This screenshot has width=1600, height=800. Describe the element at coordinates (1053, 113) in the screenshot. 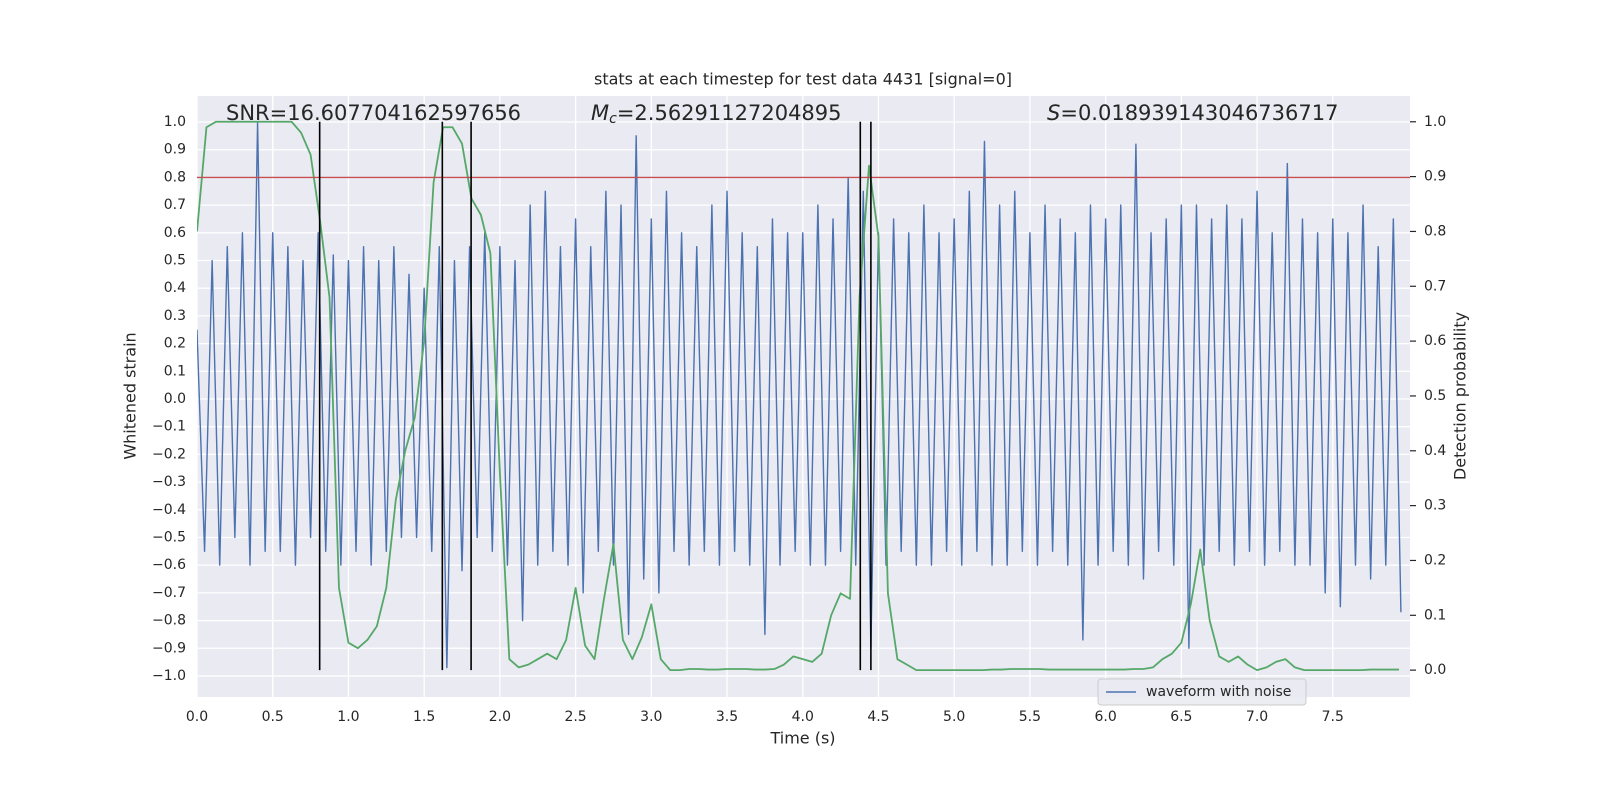

I see `annotation-symbol: S` at that location.